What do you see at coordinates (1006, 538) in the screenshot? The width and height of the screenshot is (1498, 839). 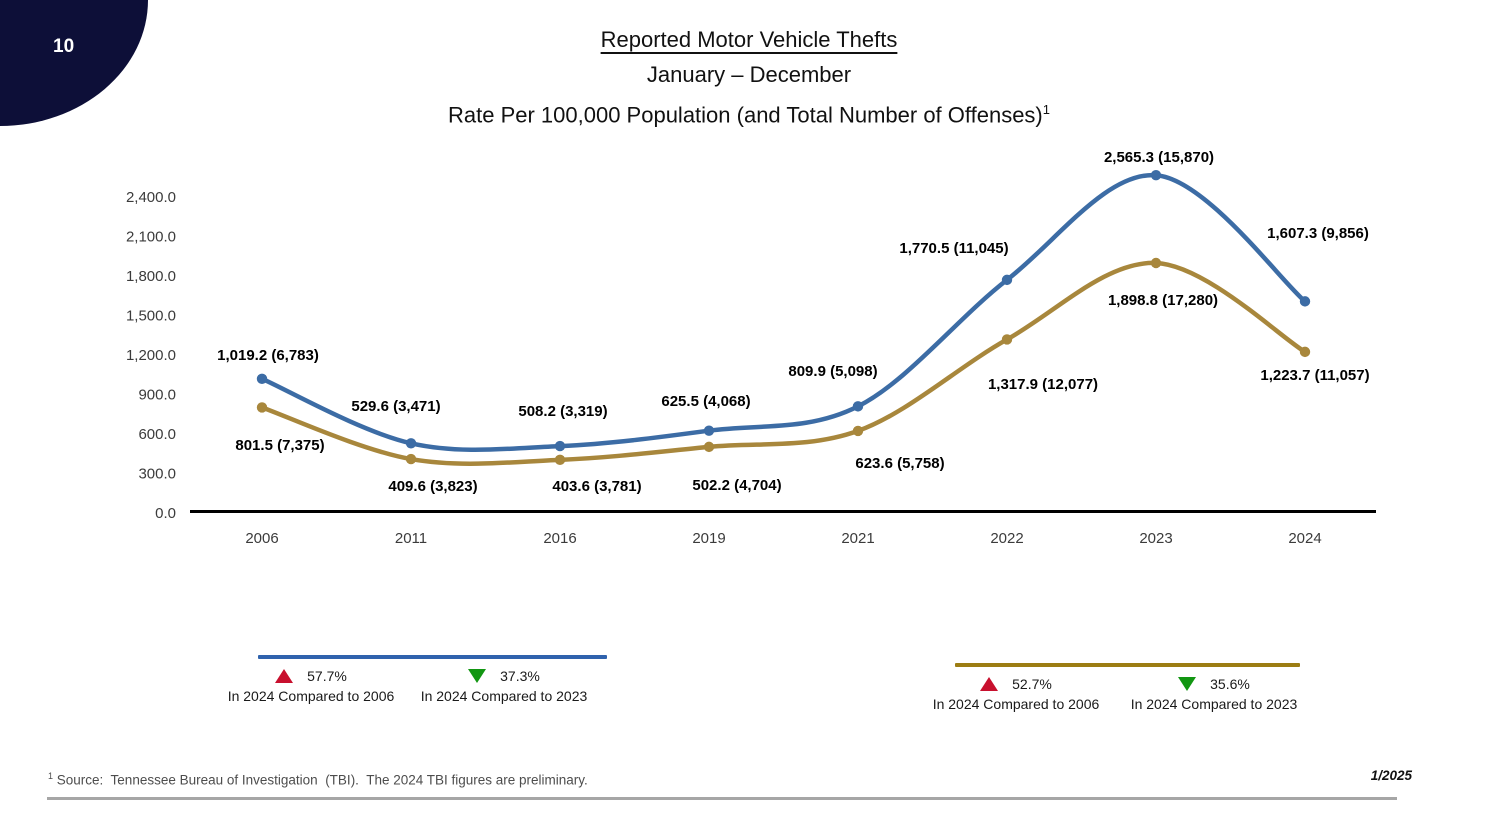 I see `x-category-label: 2022` at bounding box center [1006, 538].